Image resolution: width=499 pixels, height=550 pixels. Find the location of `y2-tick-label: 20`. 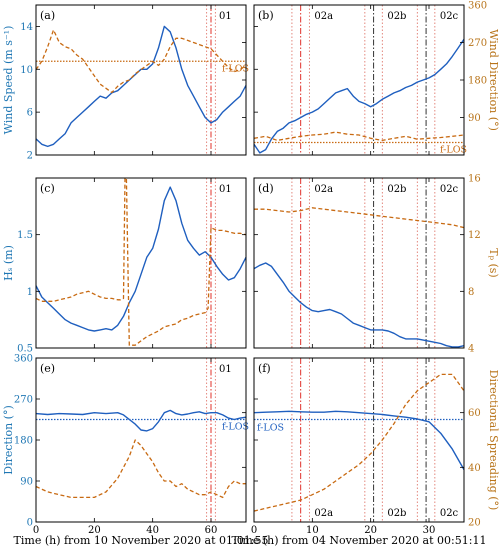

y2-tick-label: 20 is located at coordinates (474, 523).